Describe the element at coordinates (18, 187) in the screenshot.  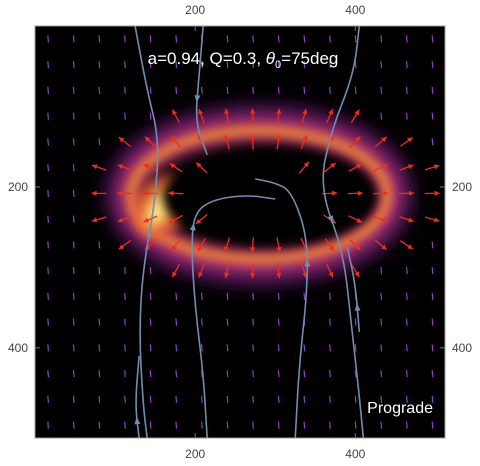
I see `y-tick-label-left: 200` at that location.